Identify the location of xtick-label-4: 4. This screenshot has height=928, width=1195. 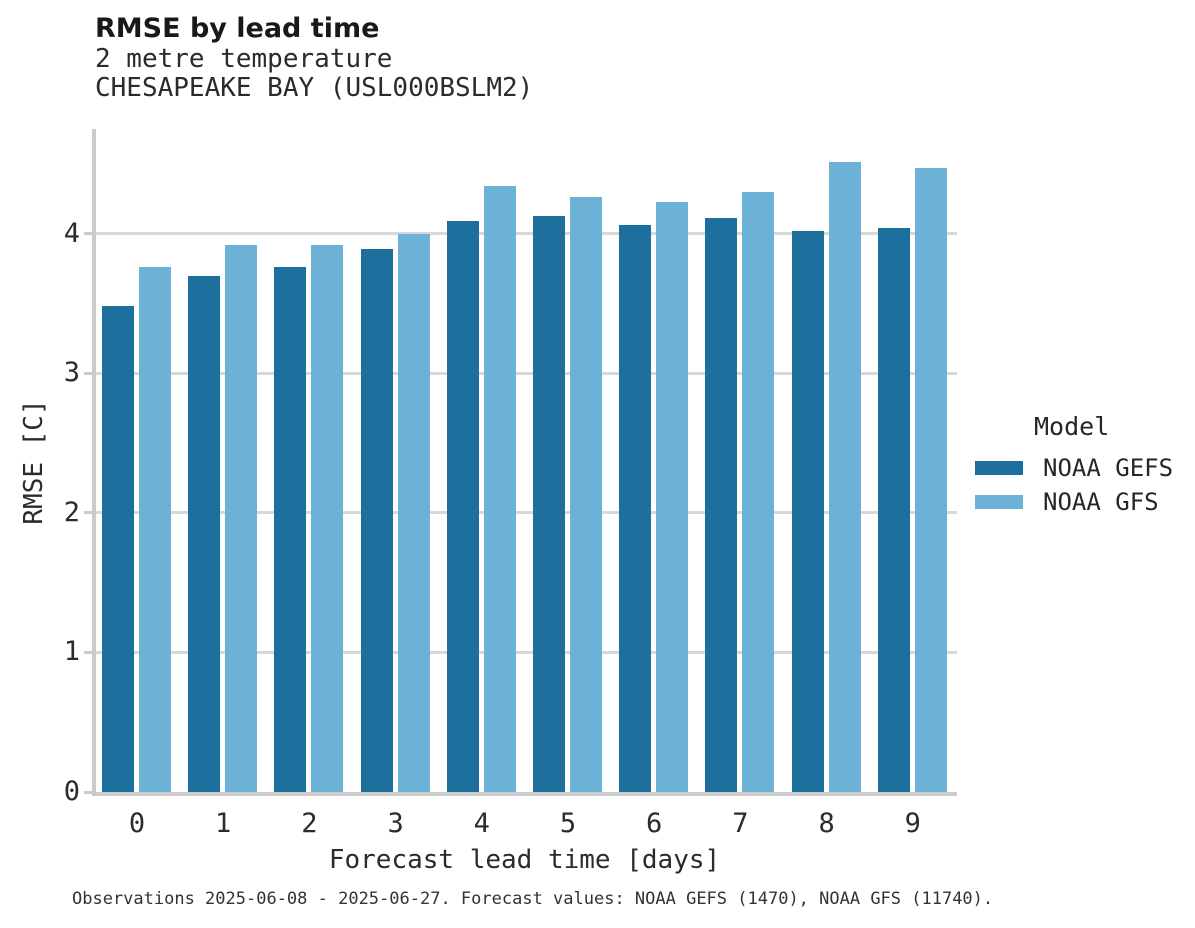
(481, 823).